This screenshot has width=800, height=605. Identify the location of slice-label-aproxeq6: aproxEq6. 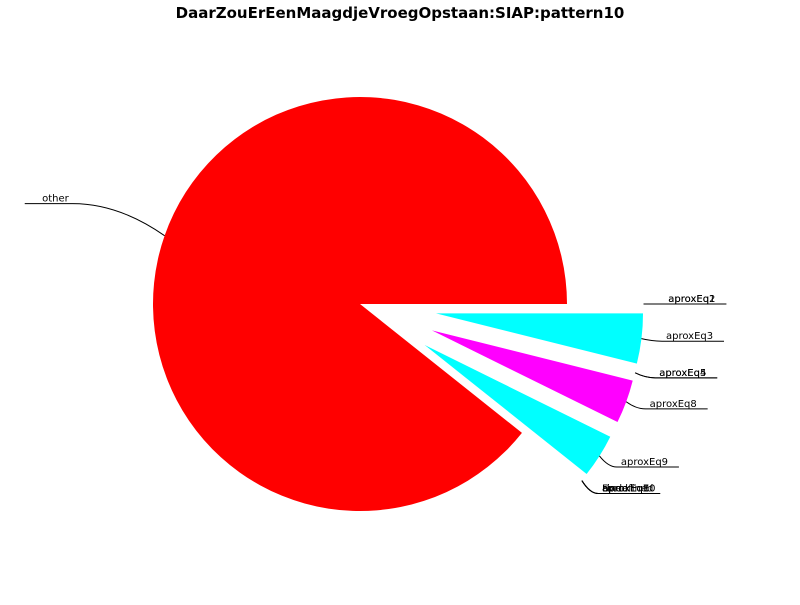
(625, 489).